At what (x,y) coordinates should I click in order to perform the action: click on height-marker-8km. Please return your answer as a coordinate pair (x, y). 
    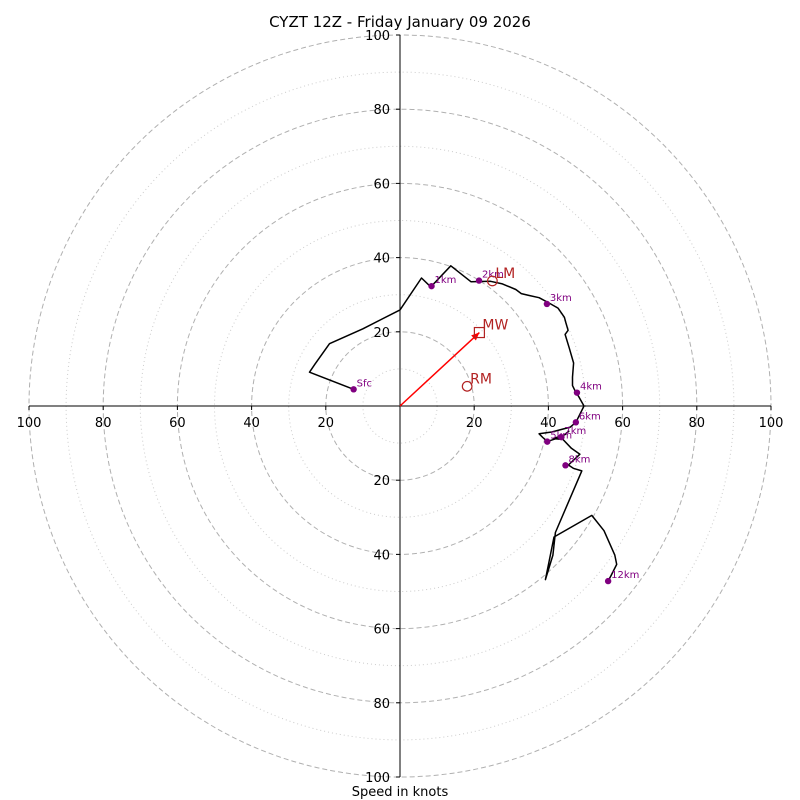
    Looking at the image, I should click on (565, 465).